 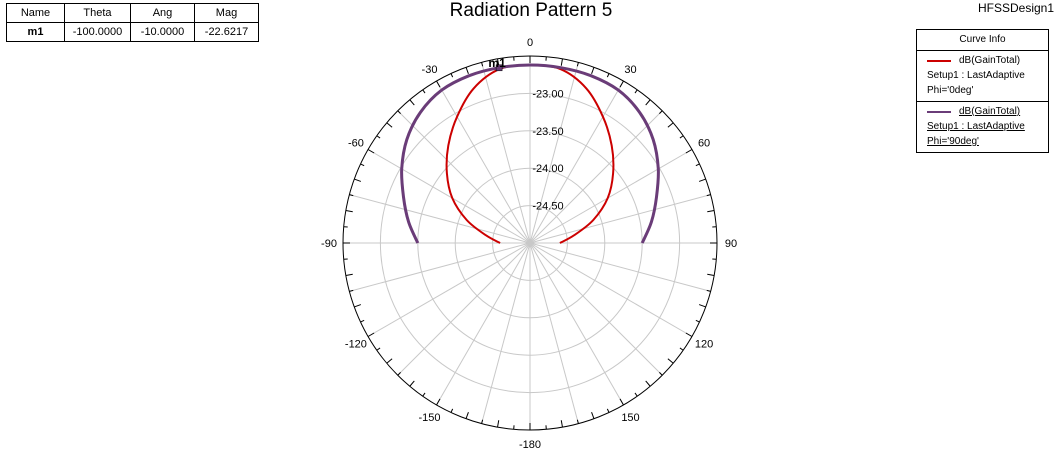 What do you see at coordinates (953, 141) in the screenshot?
I see `legend-entry-phi: Phi='90deg'` at bounding box center [953, 141].